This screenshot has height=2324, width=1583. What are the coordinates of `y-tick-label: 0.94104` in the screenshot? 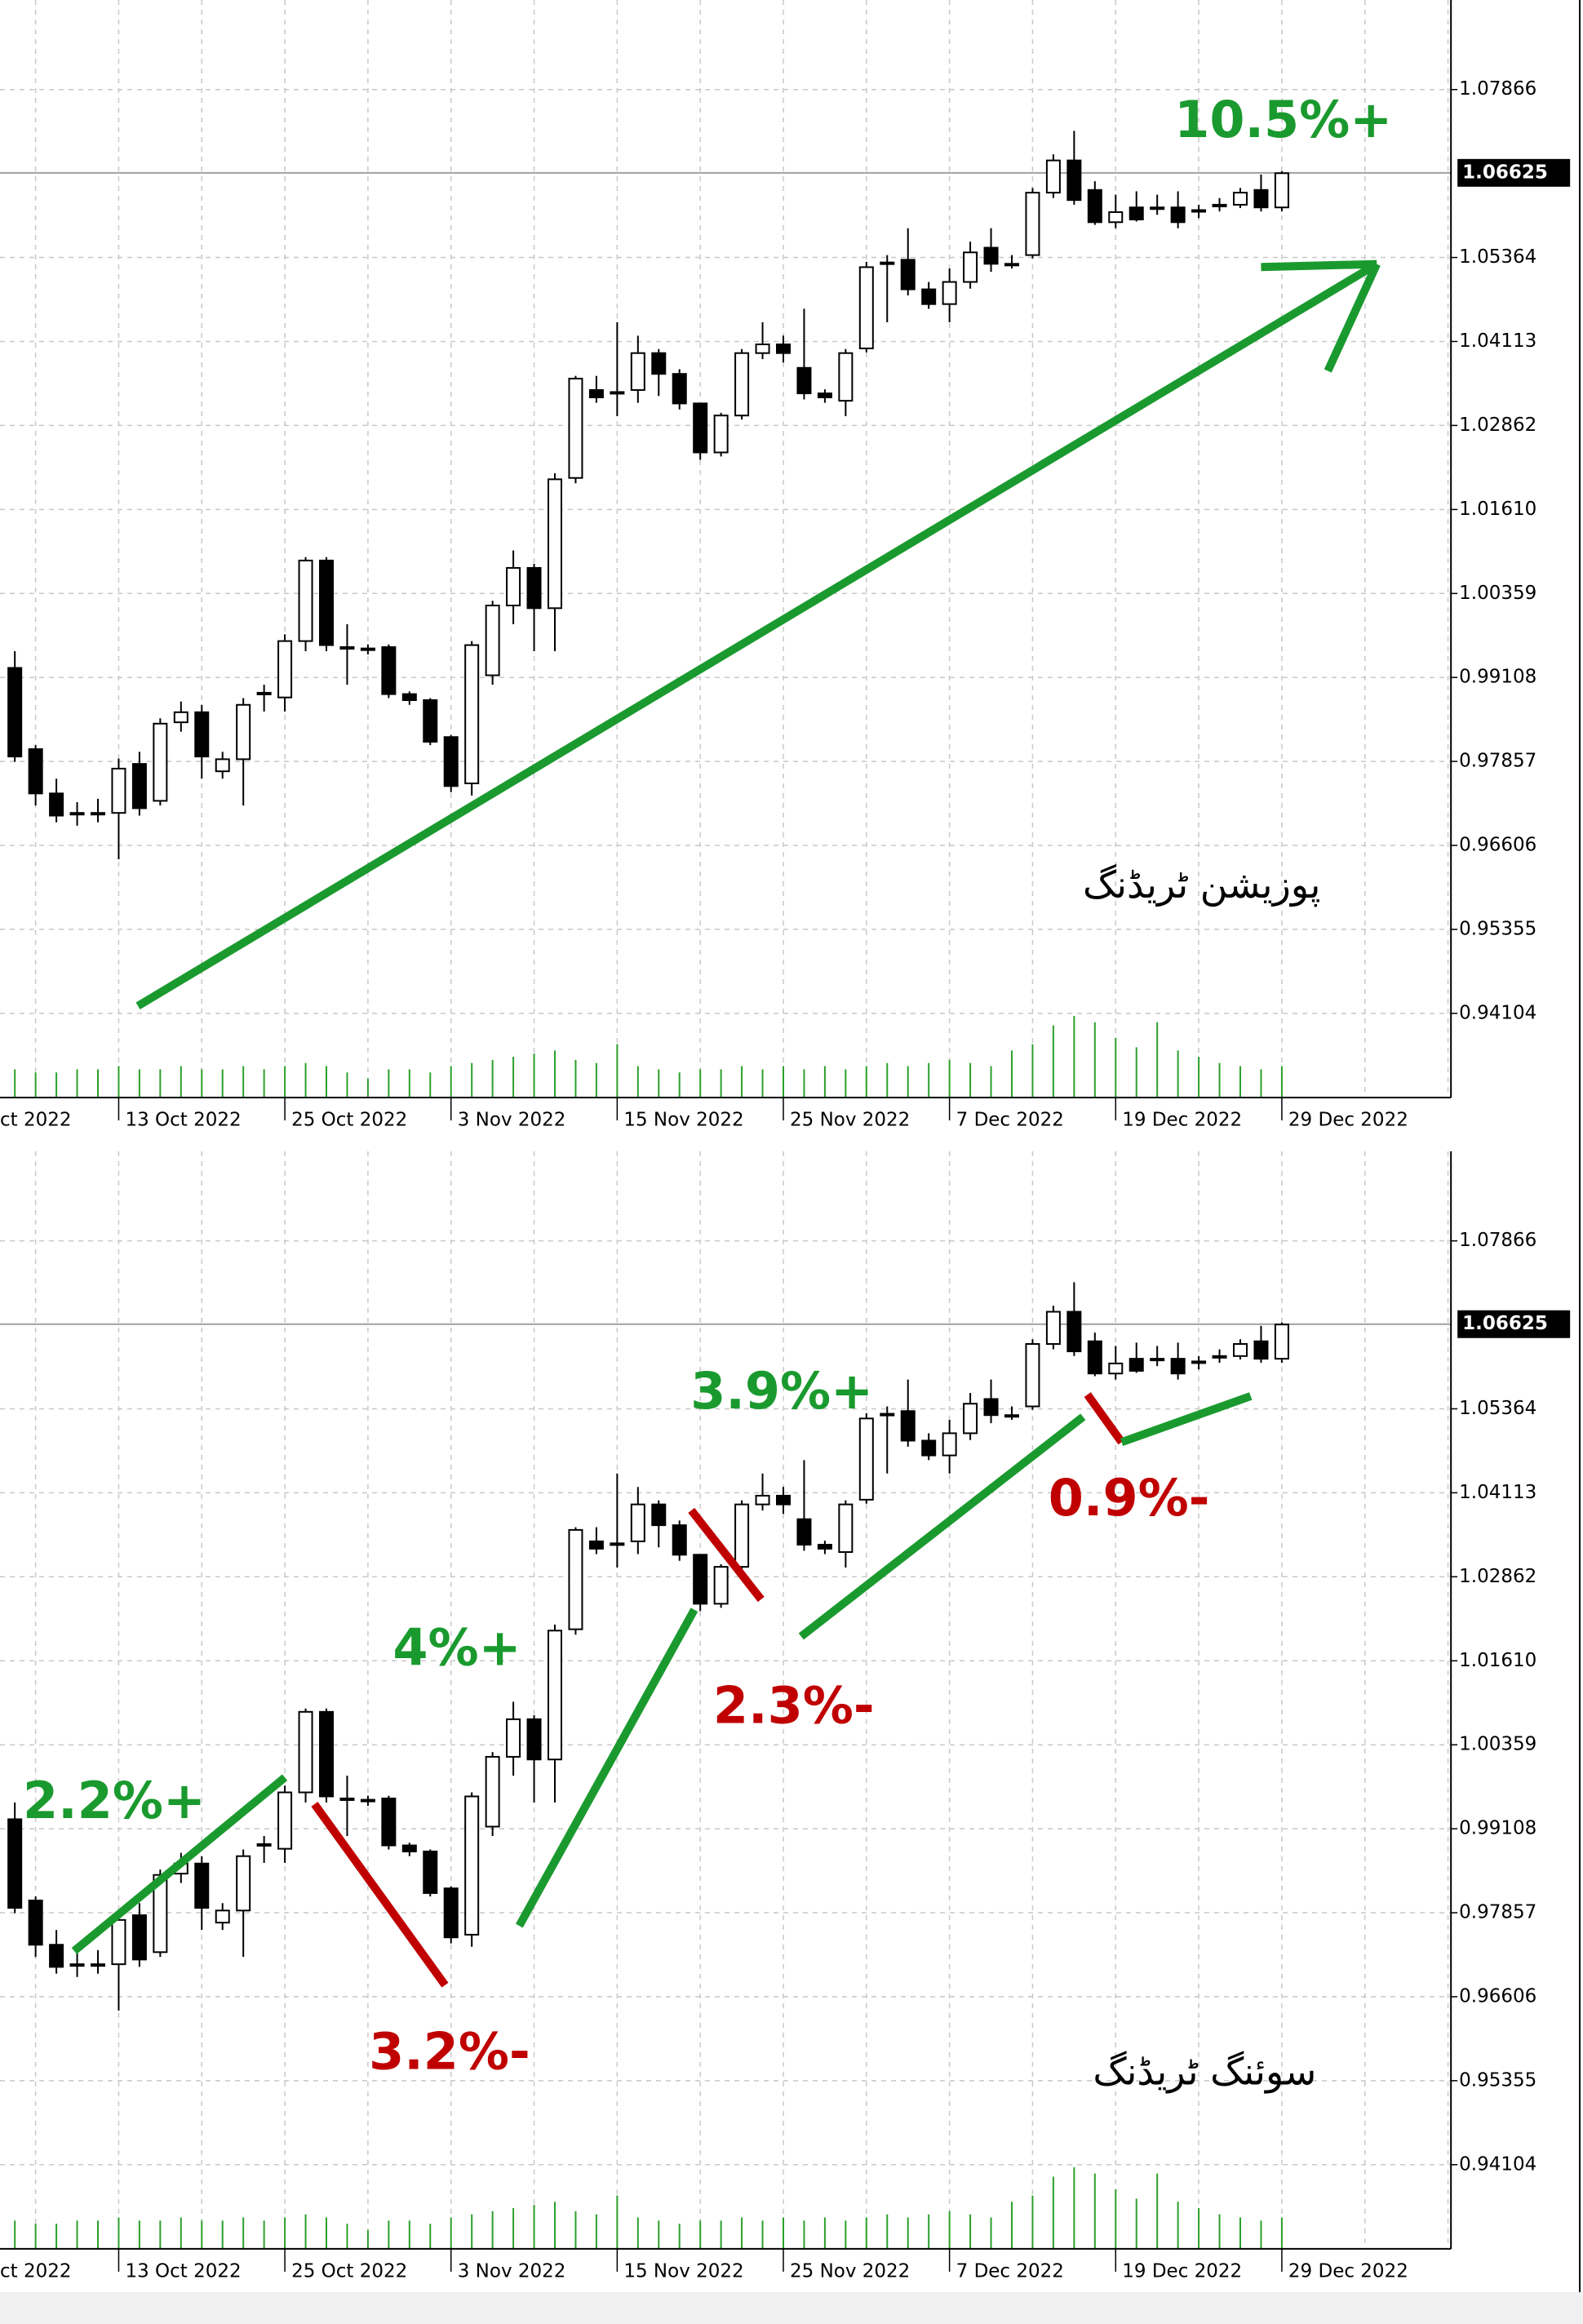 It's located at (1497, 1012).